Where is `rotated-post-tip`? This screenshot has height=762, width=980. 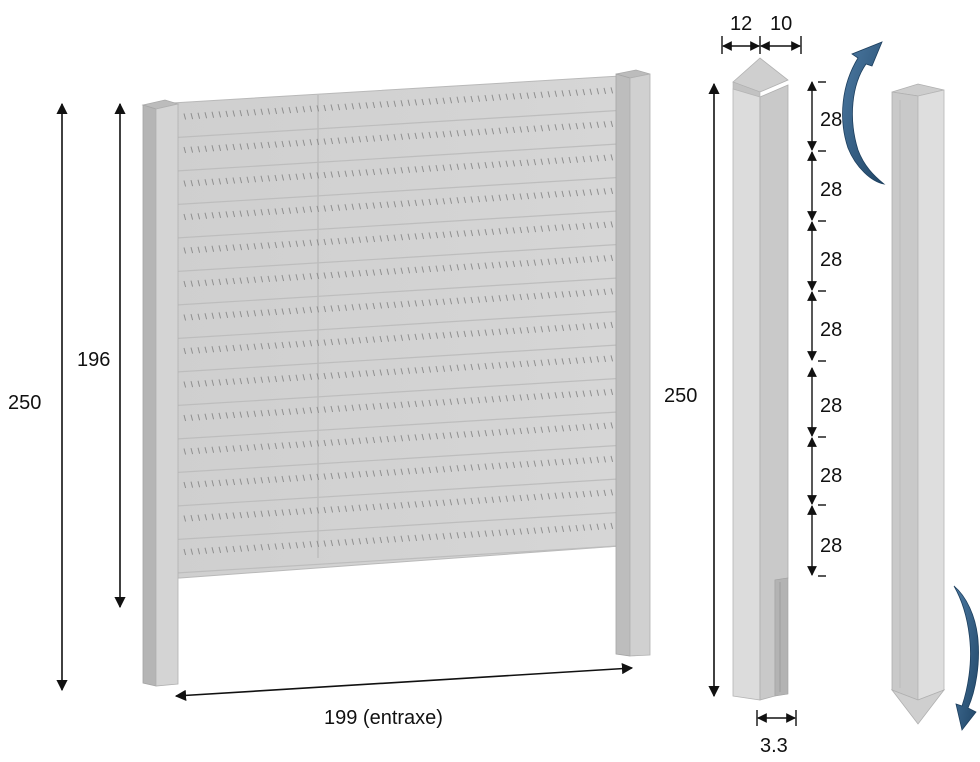 rotated-post-tip is located at coordinates (918, 707).